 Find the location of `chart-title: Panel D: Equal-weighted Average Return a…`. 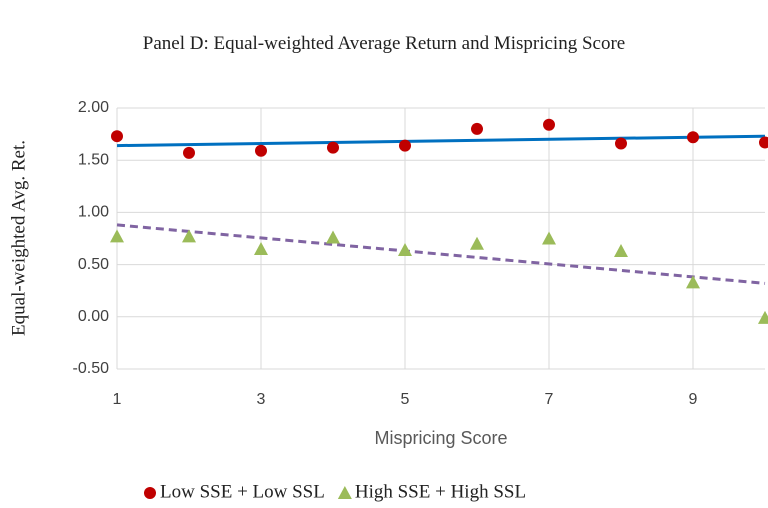

chart-title: Panel D: Equal-weighted Average Return a… is located at coordinates (384, 43).